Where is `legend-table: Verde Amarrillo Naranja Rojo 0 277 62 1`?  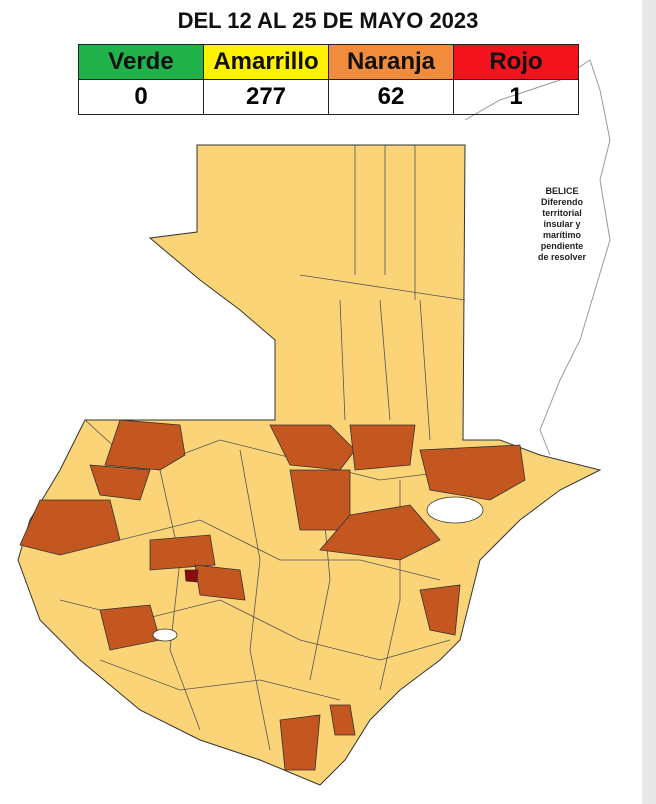
legend-table: Verde Amarrillo Naranja Rojo 0 277 62 1 is located at coordinates (328, 79).